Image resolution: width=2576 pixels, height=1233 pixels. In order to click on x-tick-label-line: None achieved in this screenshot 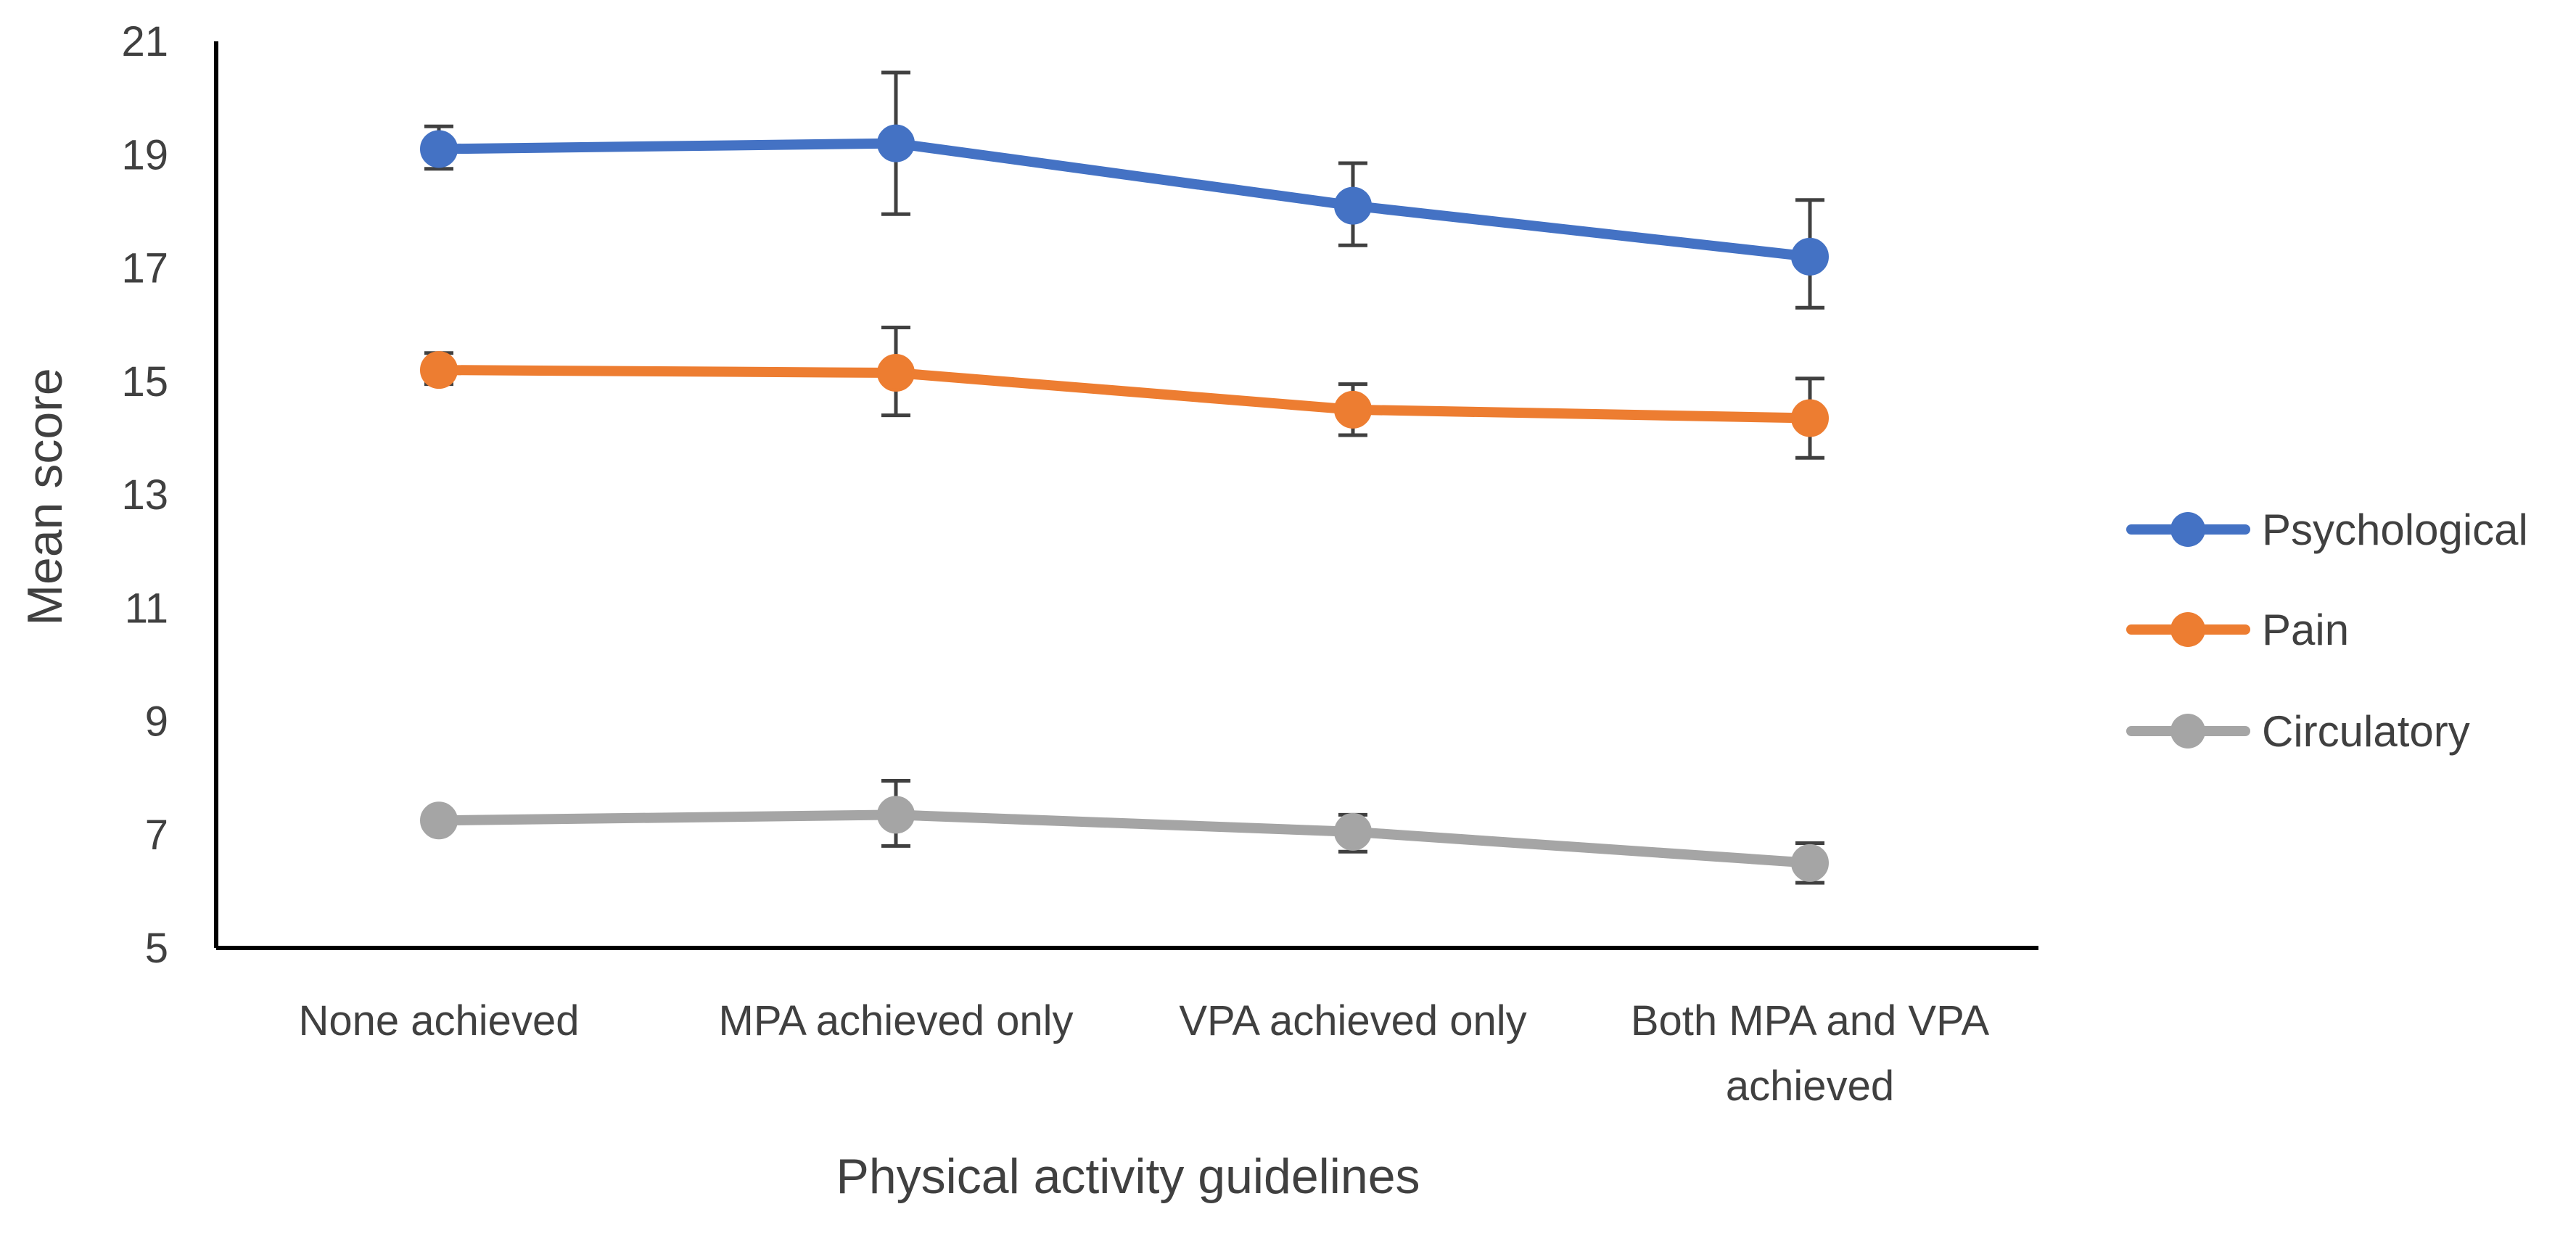, I will do `click(440, 1021)`.